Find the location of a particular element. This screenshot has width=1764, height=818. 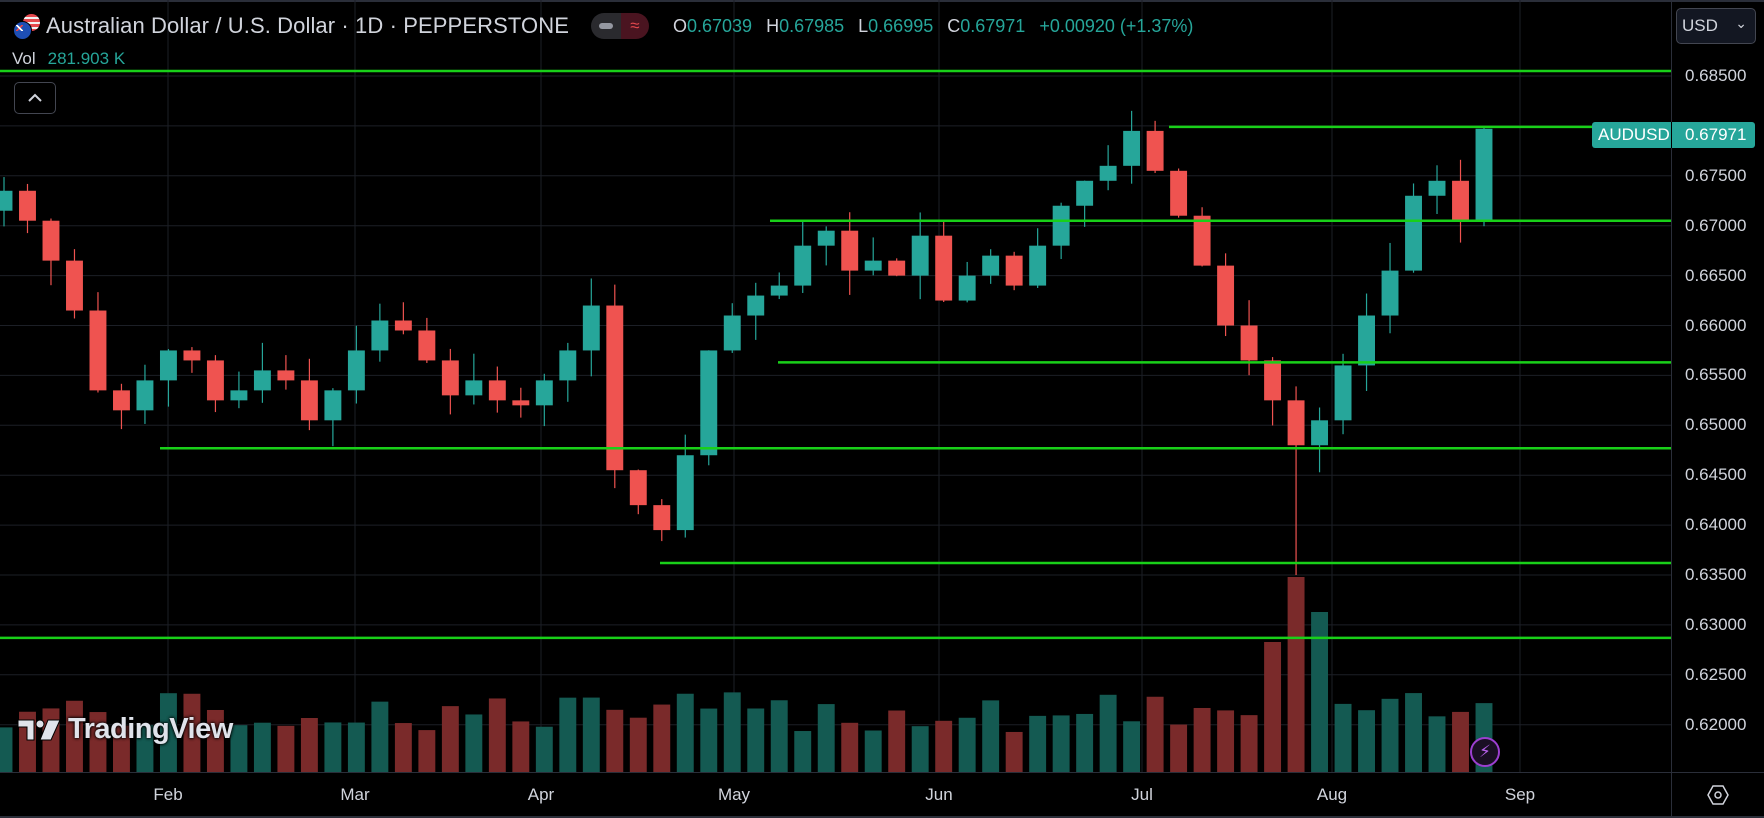

low-value: 0.66995 is located at coordinates (901, 25).